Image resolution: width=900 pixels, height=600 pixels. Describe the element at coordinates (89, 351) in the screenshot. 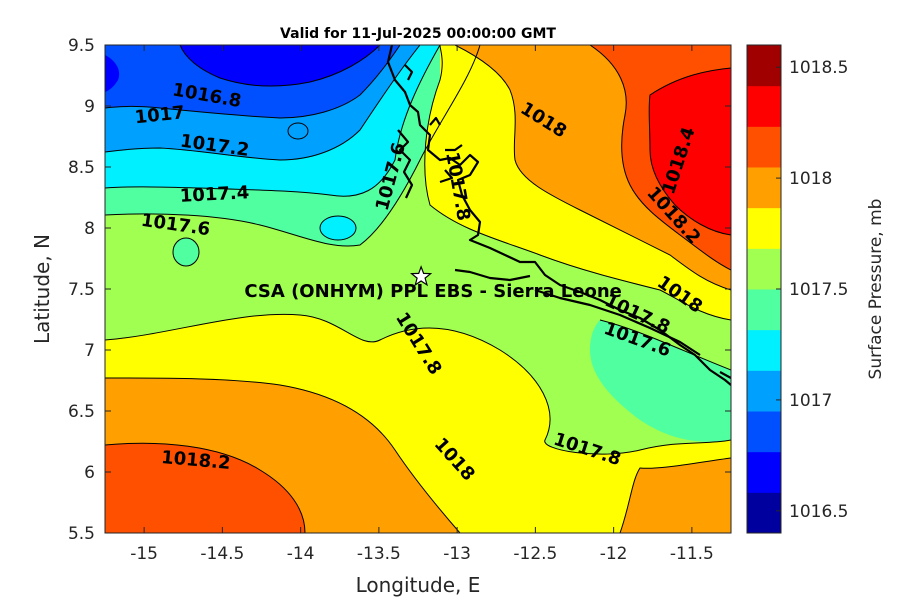

I see `y-tick-label: 7` at that location.